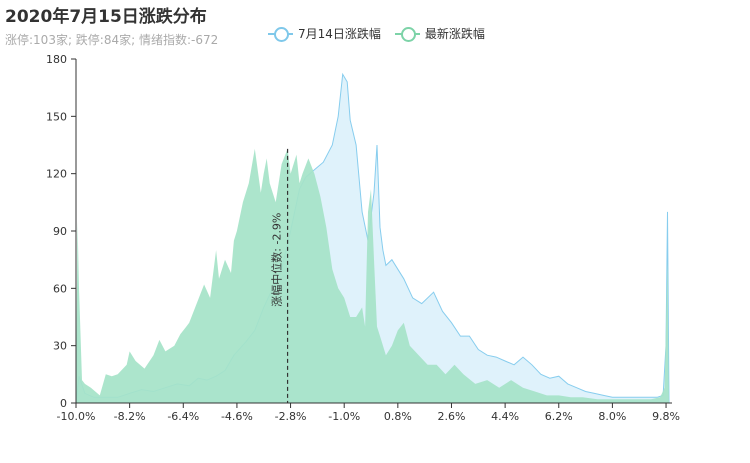 Image resolution: width=750 pixels, height=463 pixels. I want to click on x-tick-label: -4.6%, so click(237, 416).